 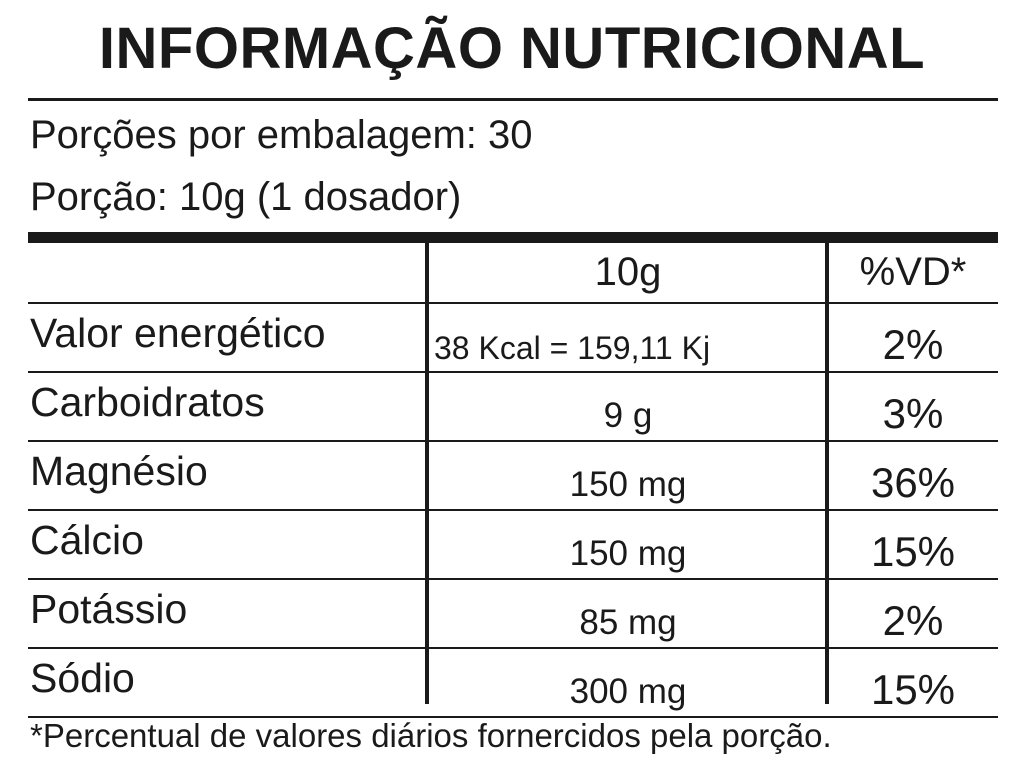 What do you see at coordinates (178, 333) in the screenshot?
I see `nutrient-name: Valor energético` at bounding box center [178, 333].